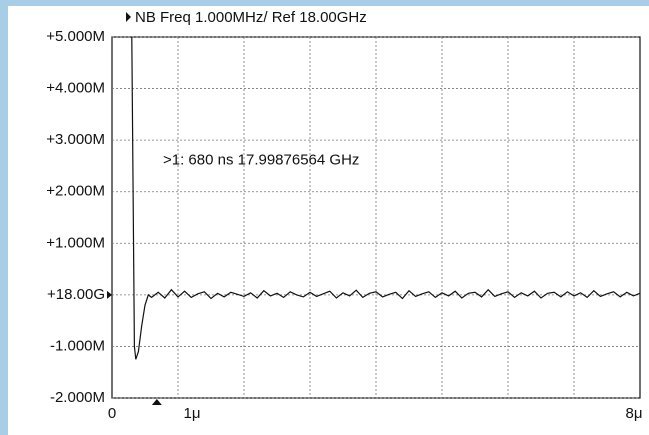 This screenshot has height=435, width=649. What do you see at coordinates (76, 294) in the screenshot?
I see `y-tick-label: +18.00G` at bounding box center [76, 294].